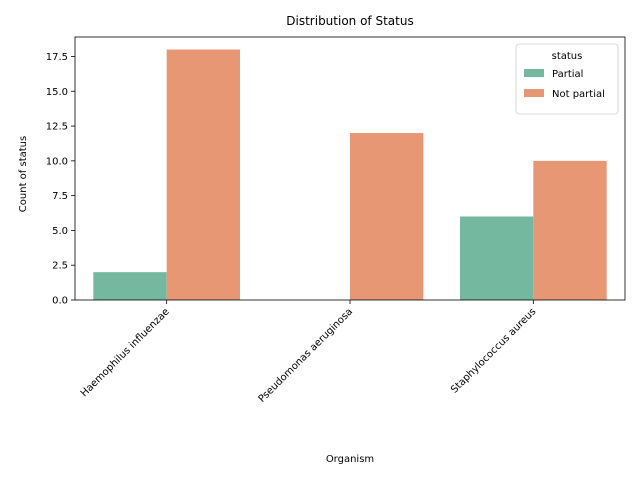  Describe the element at coordinates (57, 92) in the screenshot. I see `y-tick-label: 15.0` at that location.